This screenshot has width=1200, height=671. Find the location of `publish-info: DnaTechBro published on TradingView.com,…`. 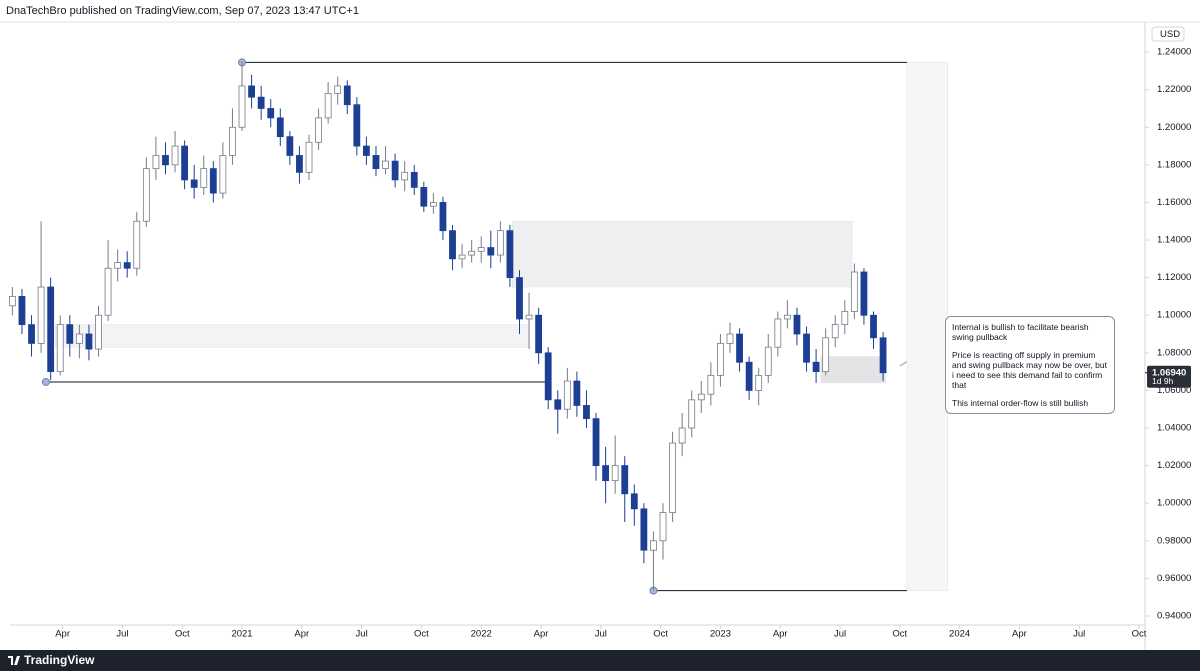

publish-info: DnaTechBro published on TradingView.com,… is located at coordinates (182, 11).